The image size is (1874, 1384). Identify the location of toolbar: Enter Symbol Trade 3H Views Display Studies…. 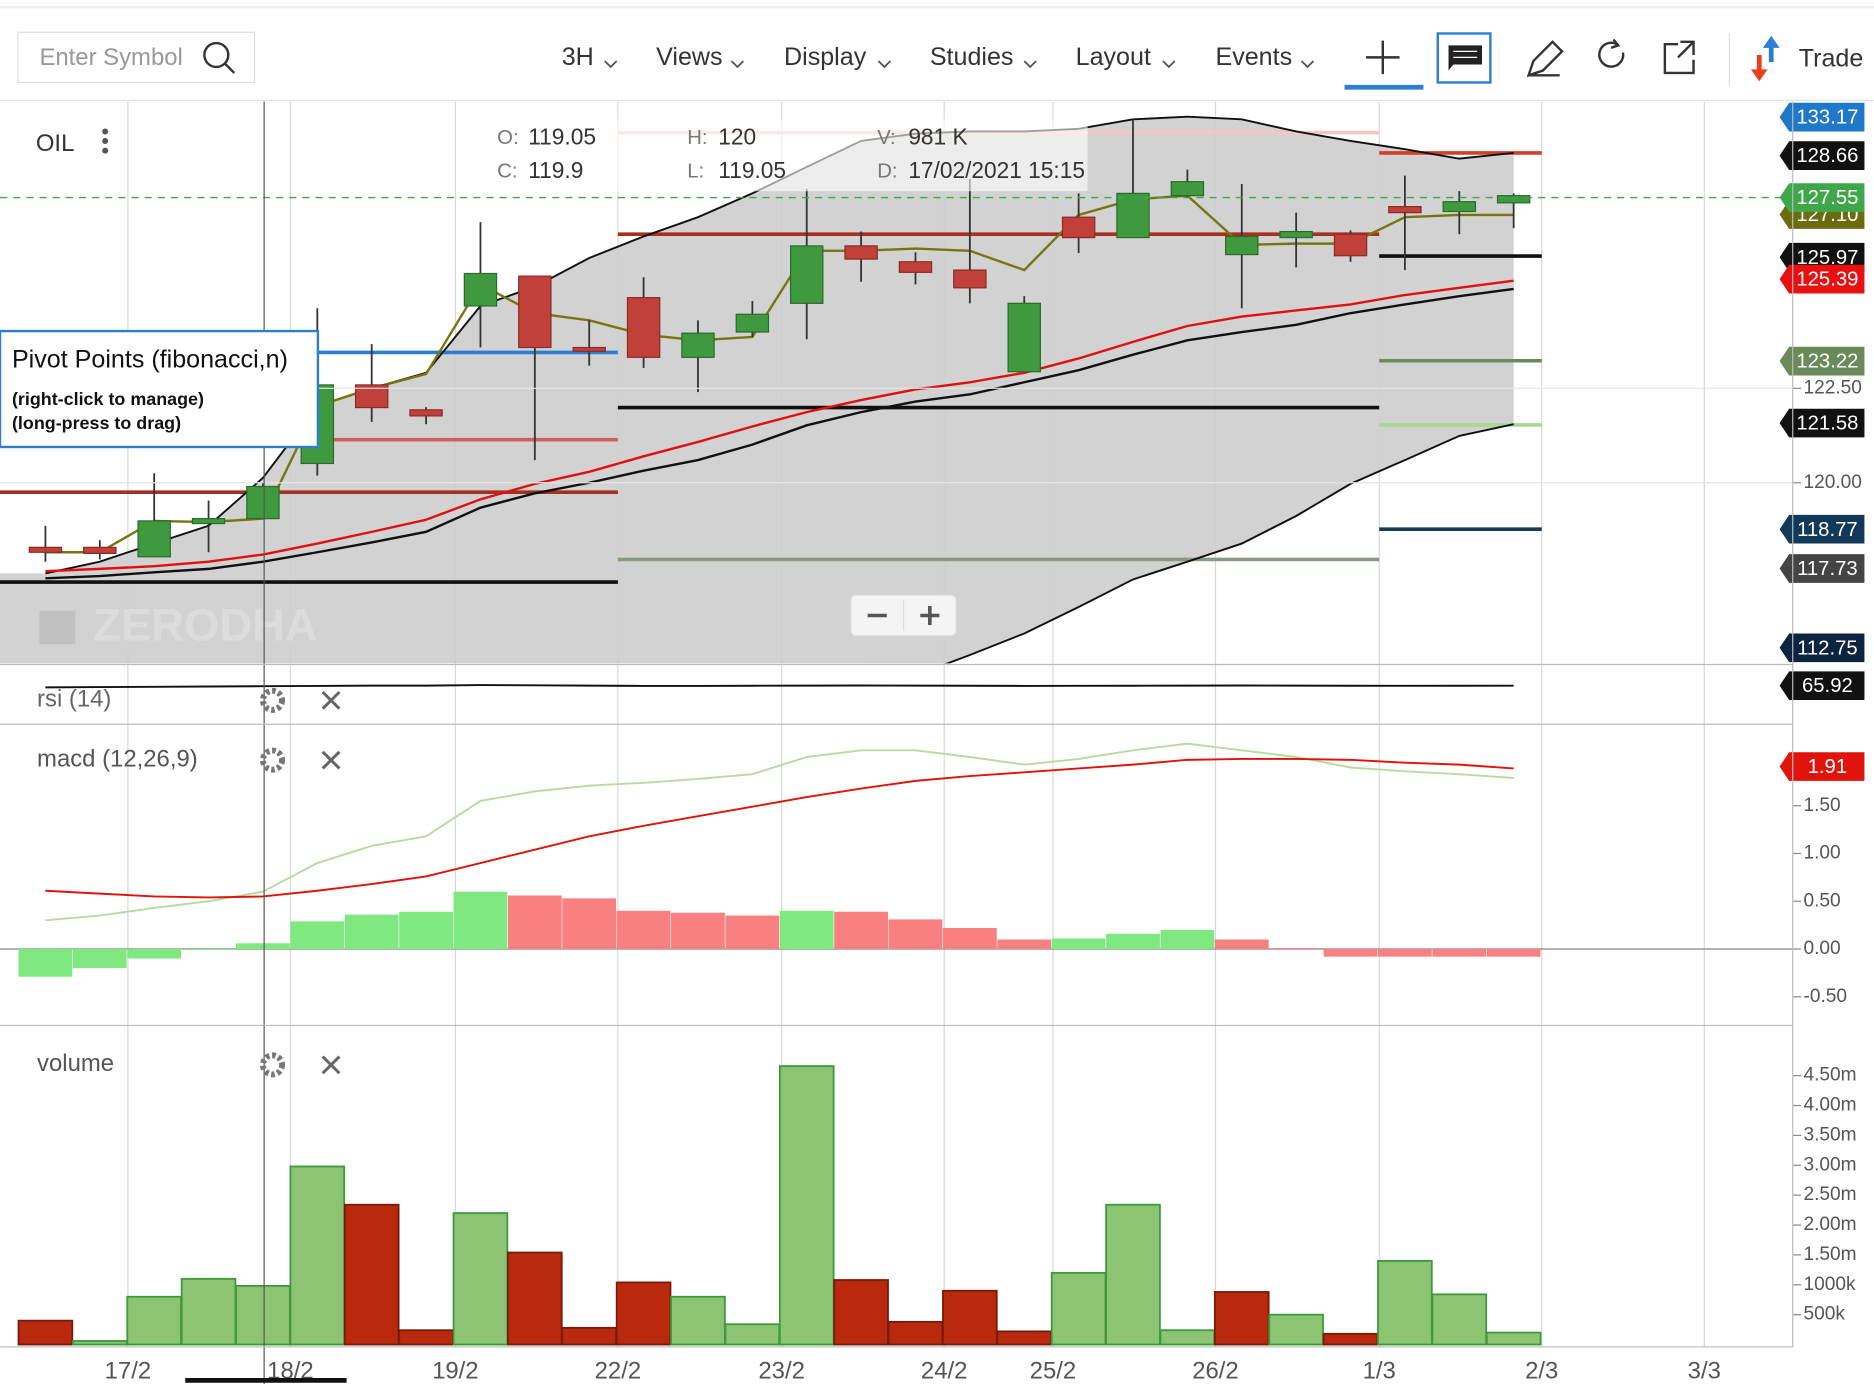
(940, 60).